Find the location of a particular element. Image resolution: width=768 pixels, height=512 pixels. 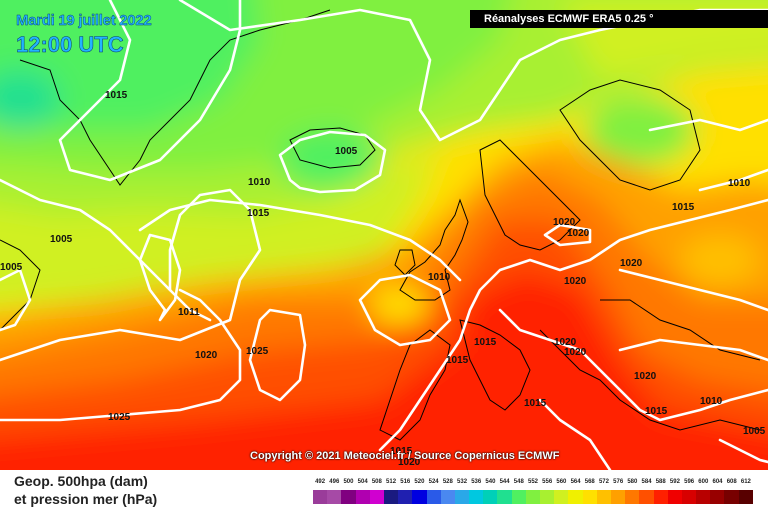

data-source-banner: Réanalyses ECMWF ERA5 0.25 ° is located at coordinates (619, 19).